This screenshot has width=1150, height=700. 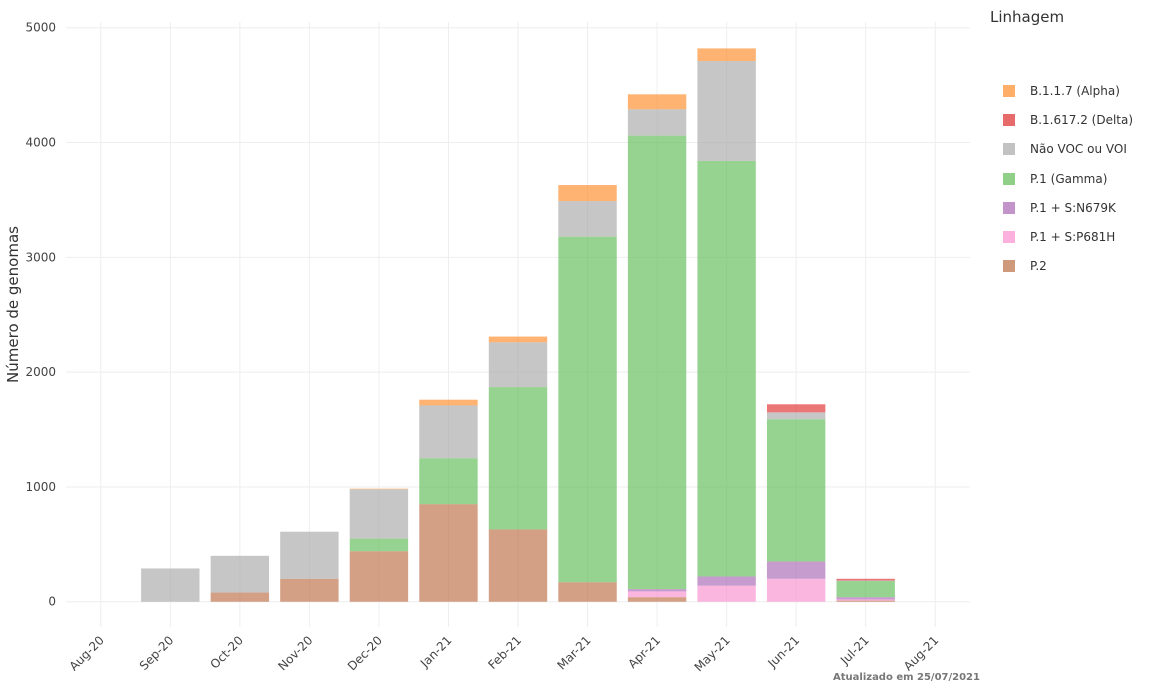 I want to click on legend-label: Não VOC ou VOI, so click(x=1078, y=149).